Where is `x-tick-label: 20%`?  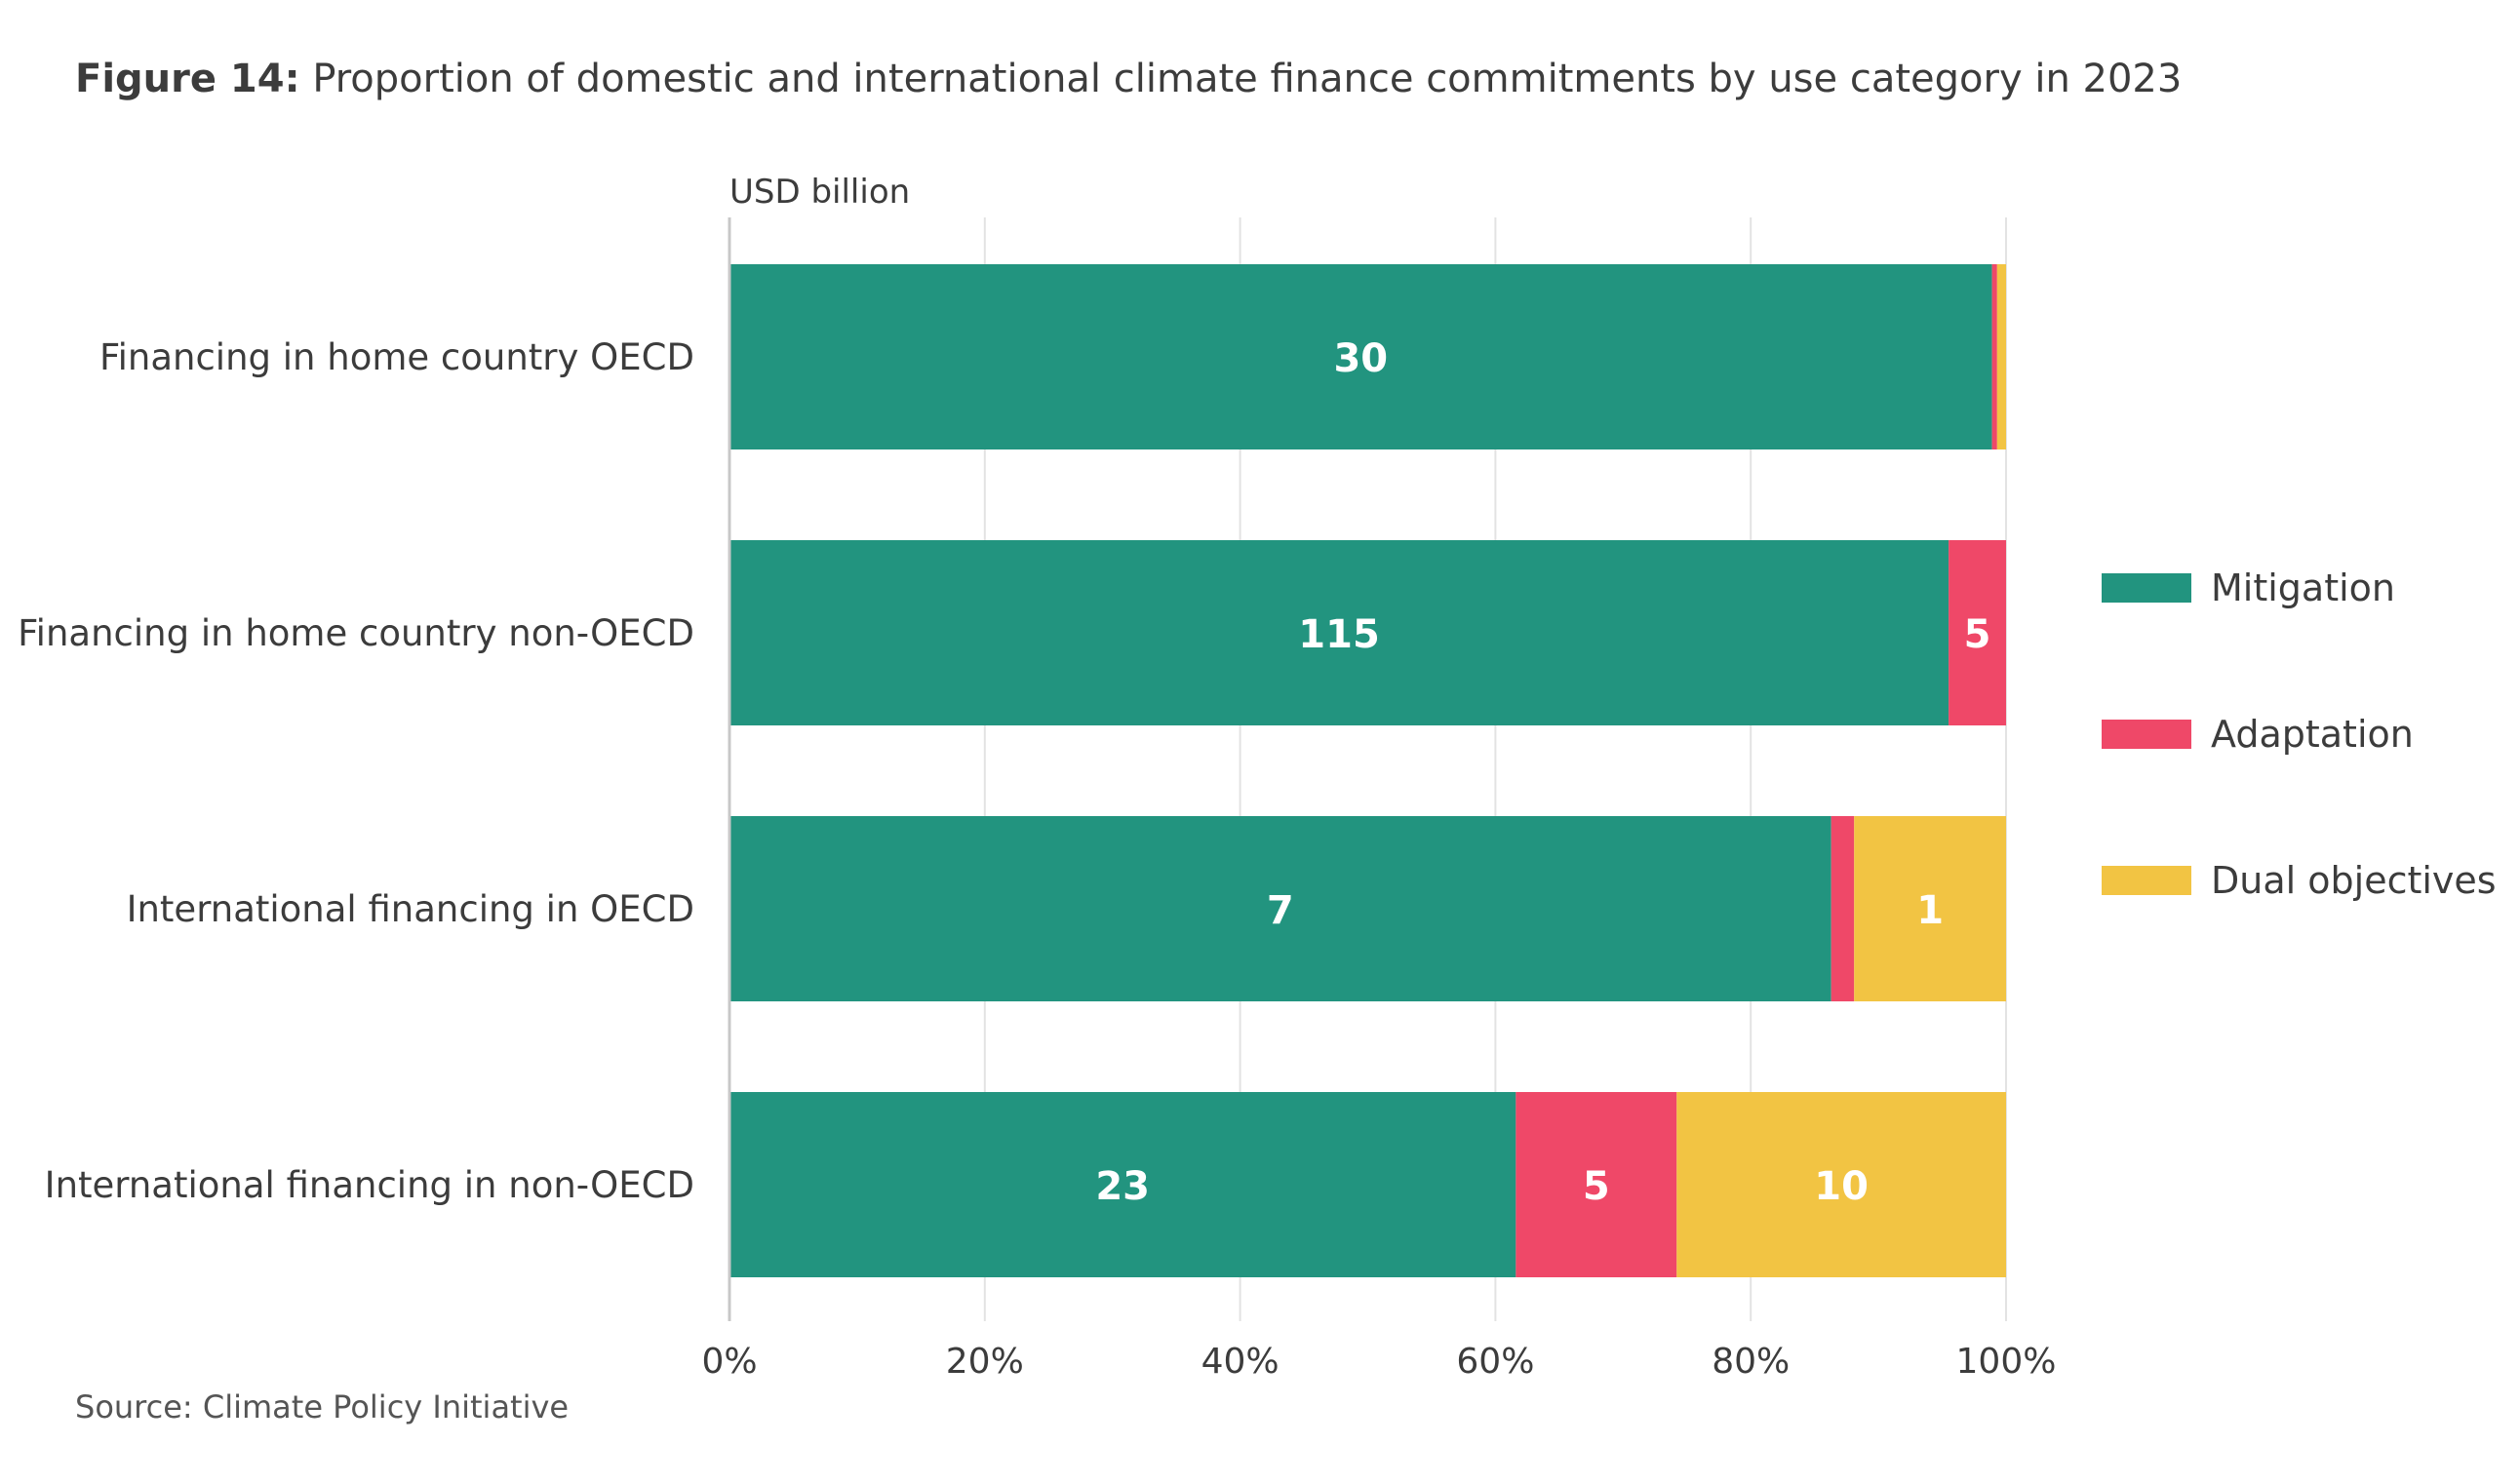
x-tick-label: 20% is located at coordinates (985, 1362).